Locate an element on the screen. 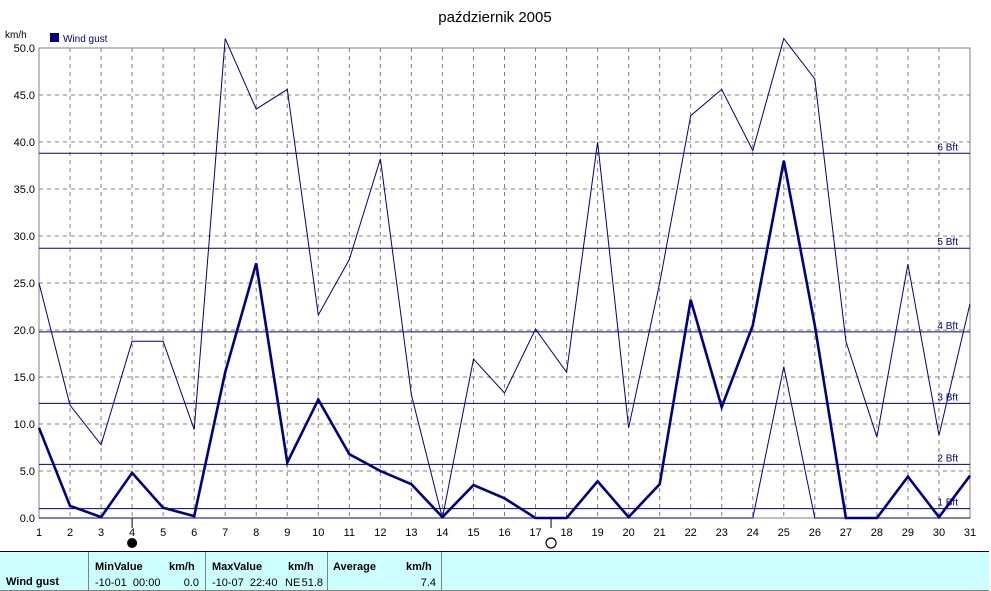 Image resolution: width=991 pixels, height=591 pixels. y-tick-label: 0.0 is located at coordinates (27, 519).